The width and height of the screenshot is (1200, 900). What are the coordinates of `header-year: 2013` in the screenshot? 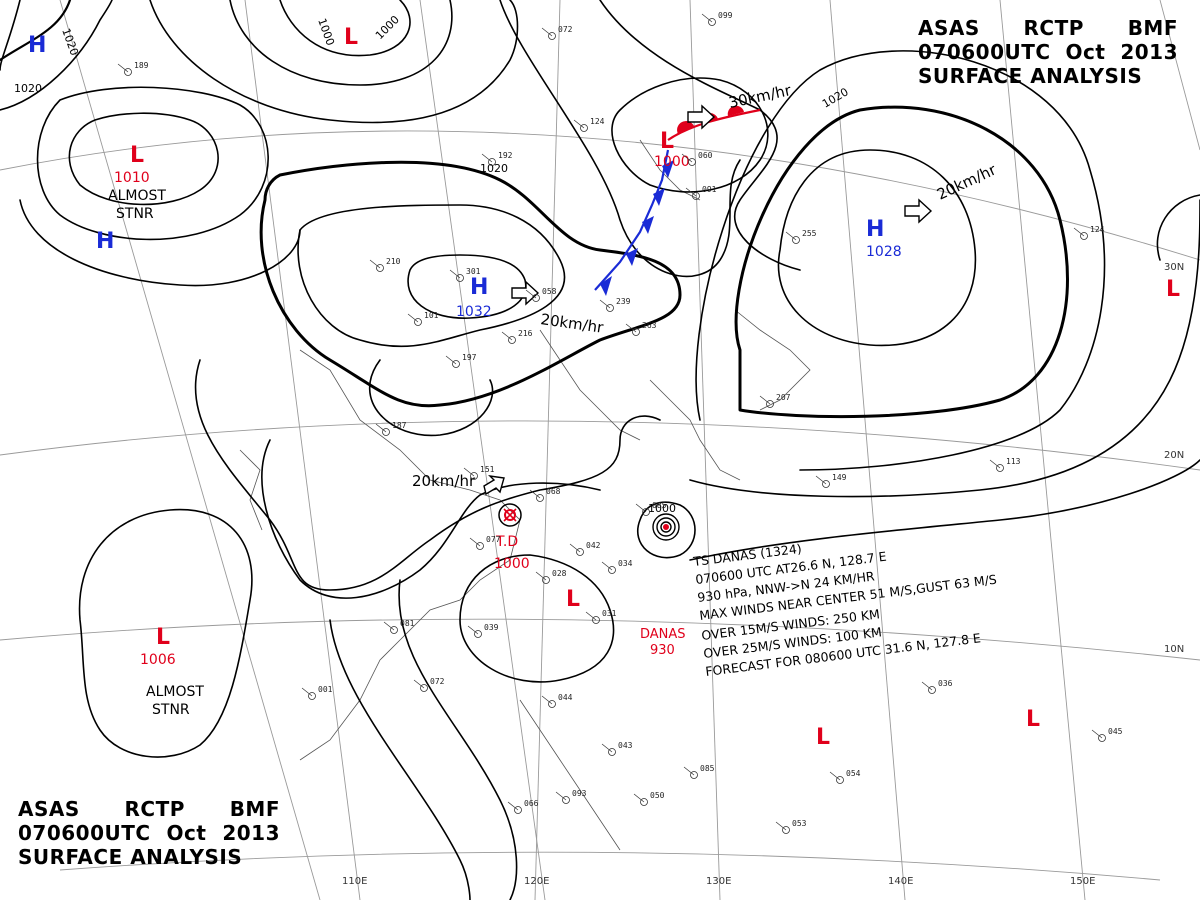 It's located at (251, 833).